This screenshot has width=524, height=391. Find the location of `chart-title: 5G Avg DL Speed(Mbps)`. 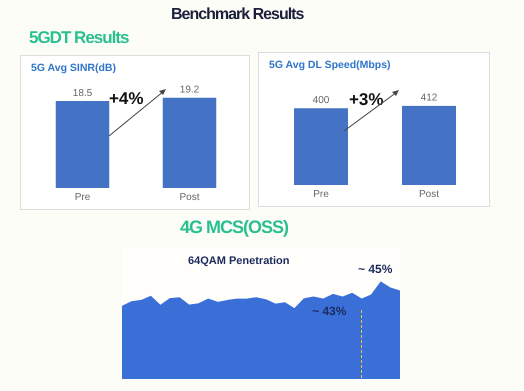

chart-title: 5G Avg DL Speed(Mbps) is located at coordinates (330, 65).